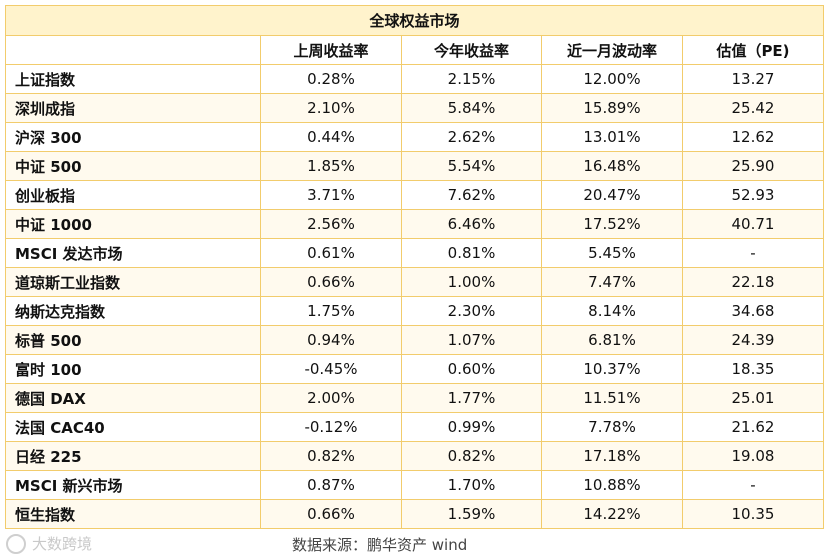  I want to click on volatility-cell: 10.37%, so click(612, 369).